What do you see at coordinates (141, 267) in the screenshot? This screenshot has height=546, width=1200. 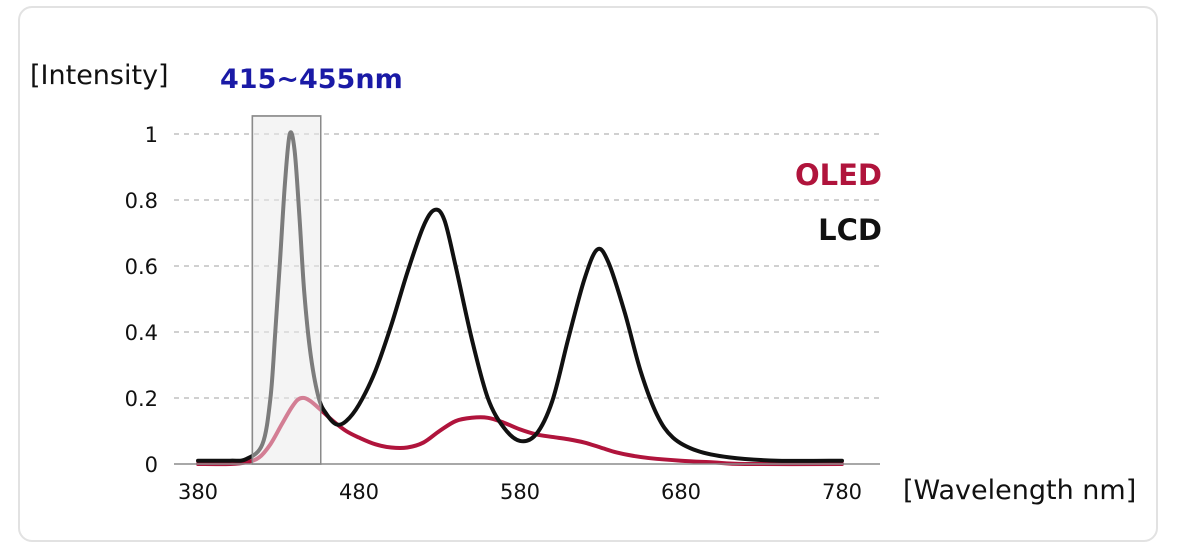 I see `y-tick-label: 0.6` at bounding box center [141, 267].